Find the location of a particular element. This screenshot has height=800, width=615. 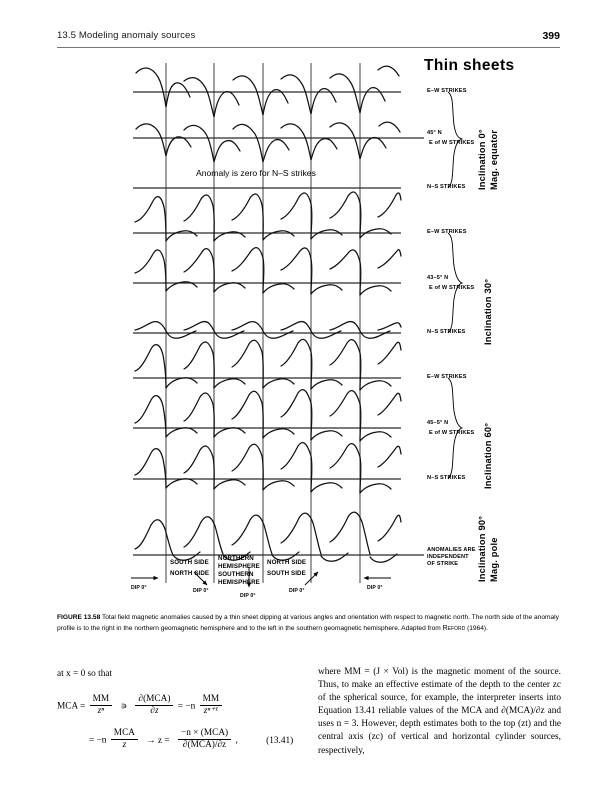

strike-label-group3-line3: OF STRIKE is located at coordinates (443, 564).